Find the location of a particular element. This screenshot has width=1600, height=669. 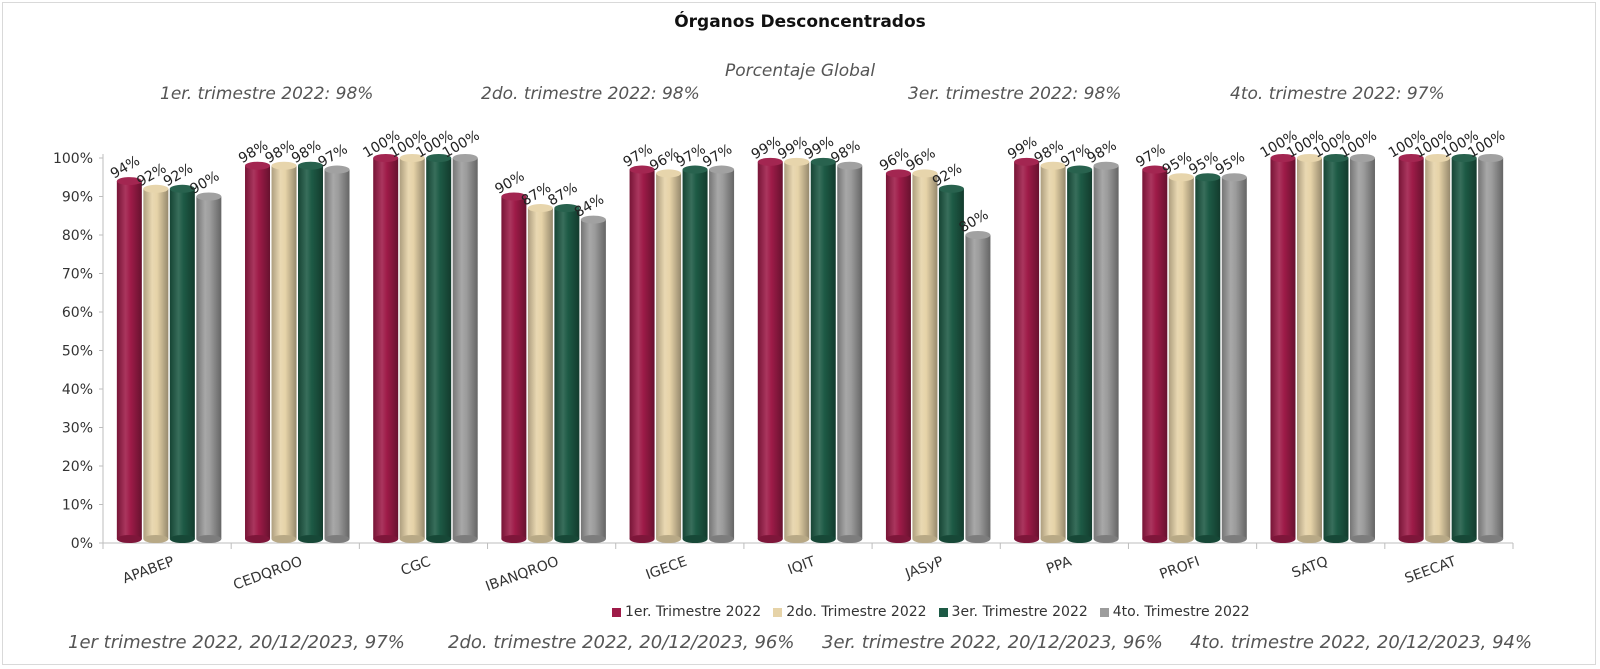

footer-note-q2: 2do. trimestre 2022, 20/12/2023, 96% is located at coordinates (621, 642).